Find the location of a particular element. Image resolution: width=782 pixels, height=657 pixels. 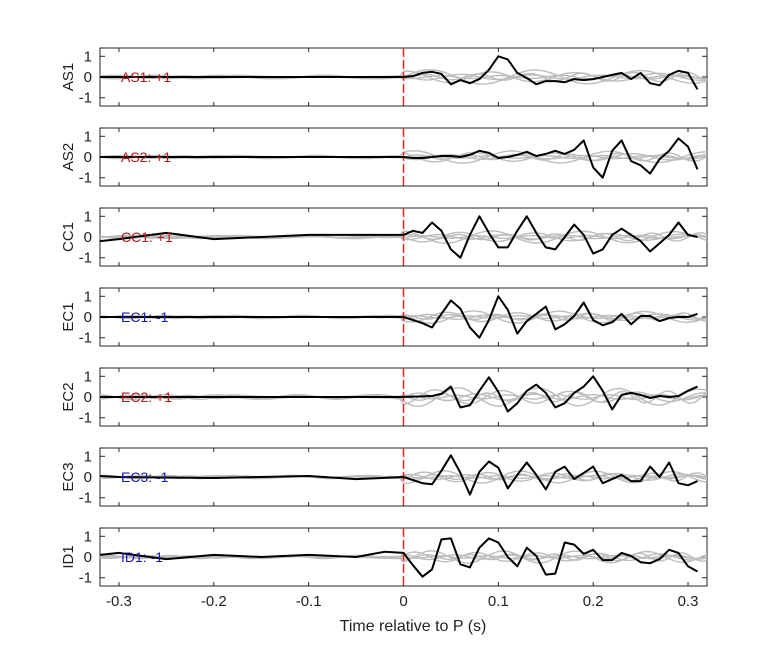

x-tick-label: -0.3 is located at coordinates (119, 601).